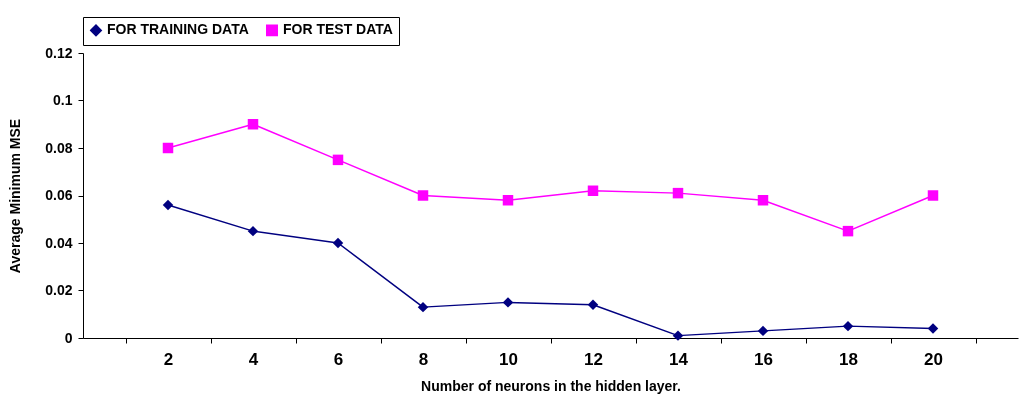  I want to click on y-tick-label: 0.08, so click(59, 147).